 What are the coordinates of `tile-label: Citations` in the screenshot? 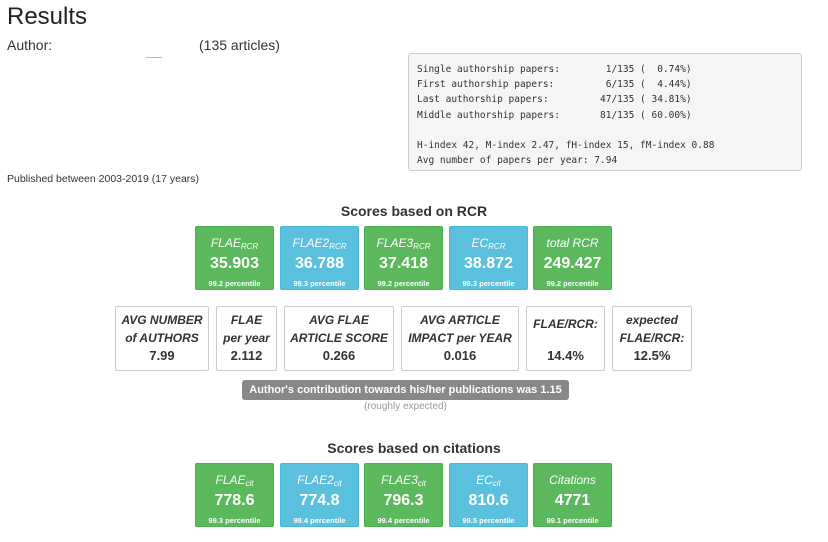 It's located at (572, 480).